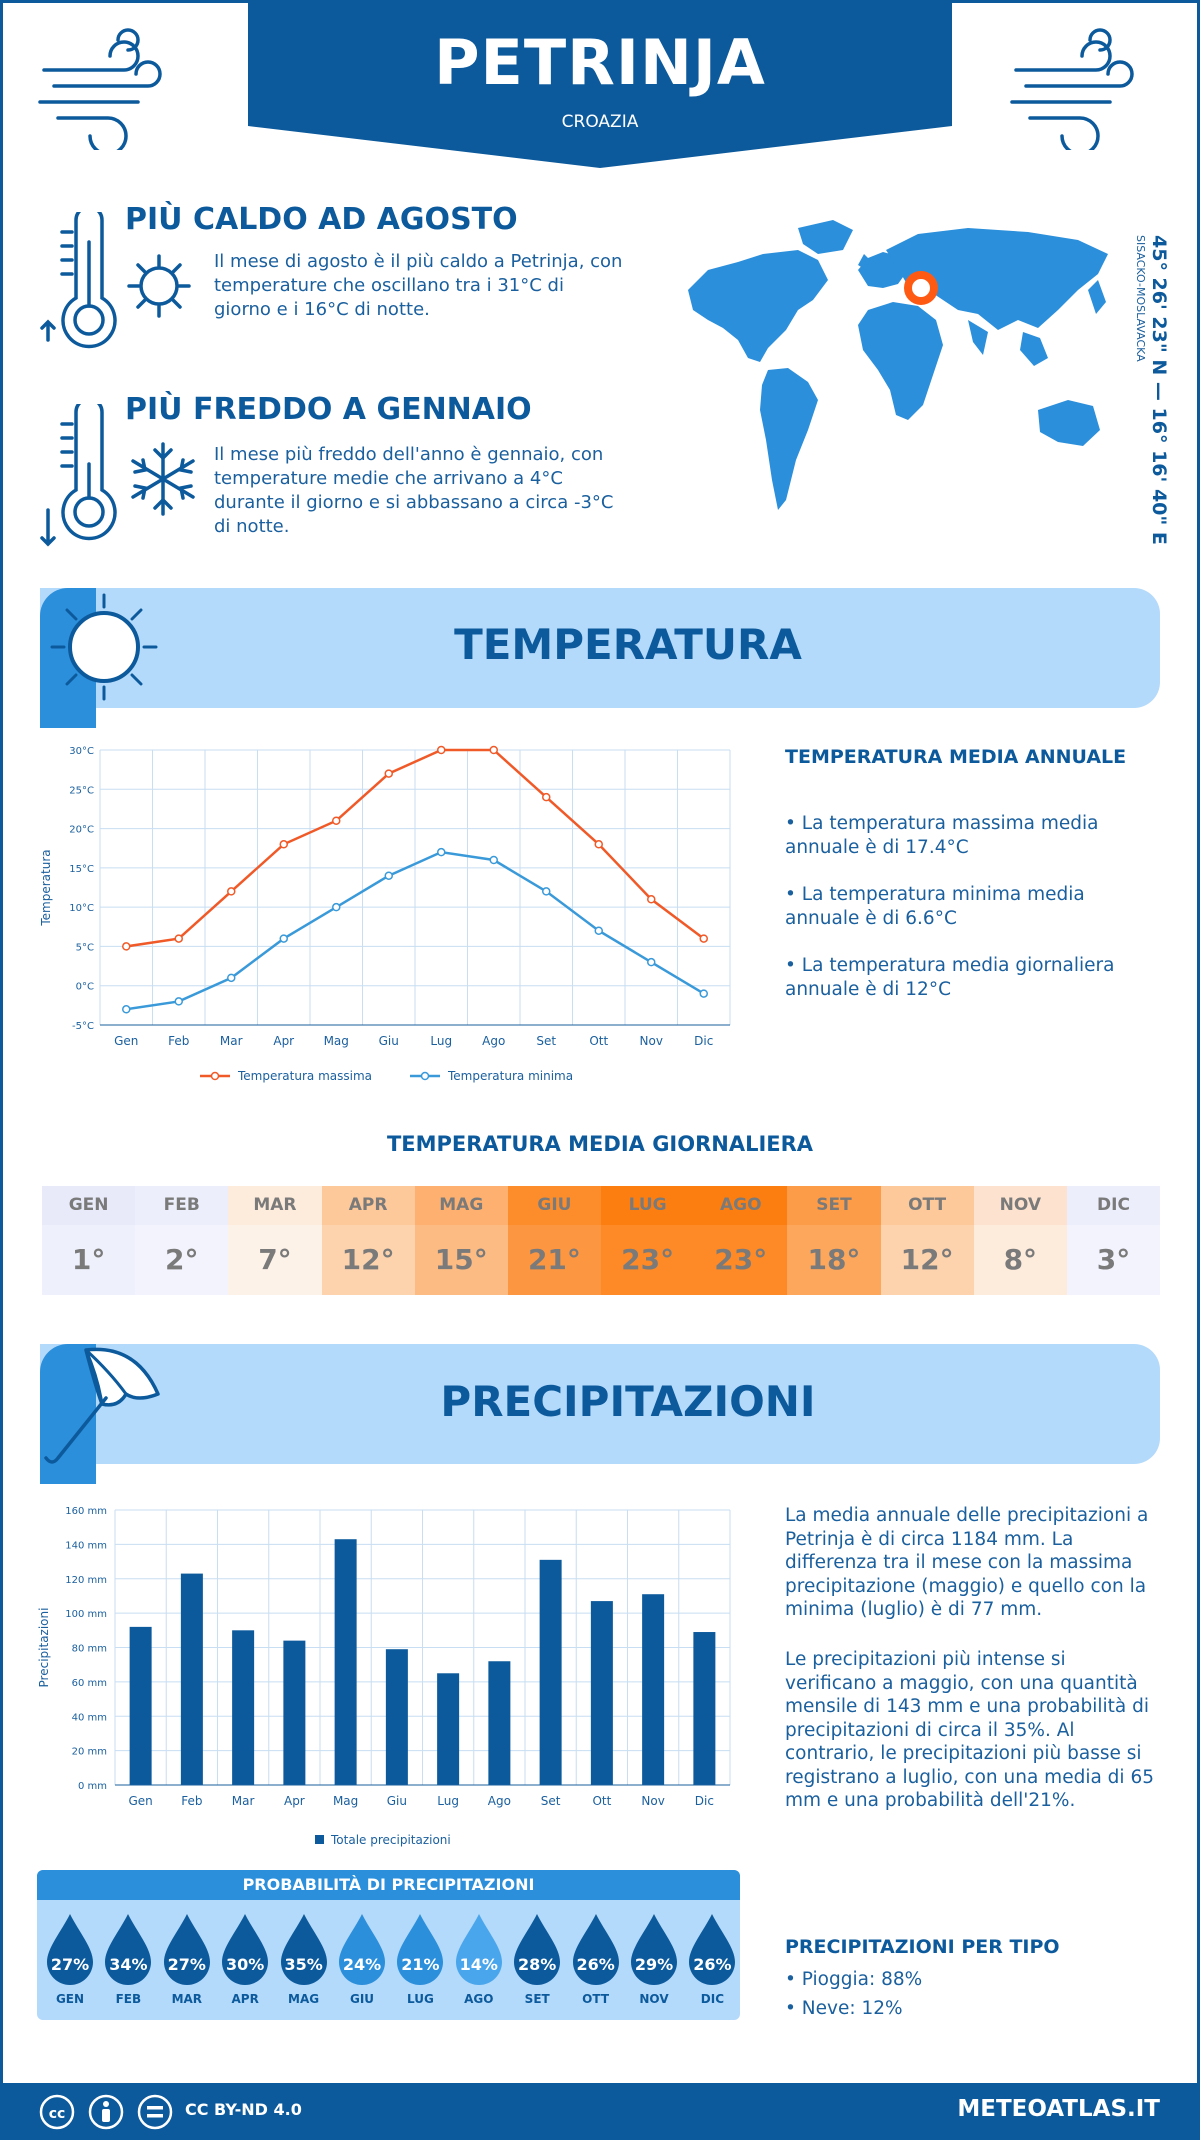 The height and width of the screenshot is (2140, 1200). What do you see at coordinates (478, 1964) in the screenshot?
I see `probability-value: 14%` at bounding box center [478, 1964].